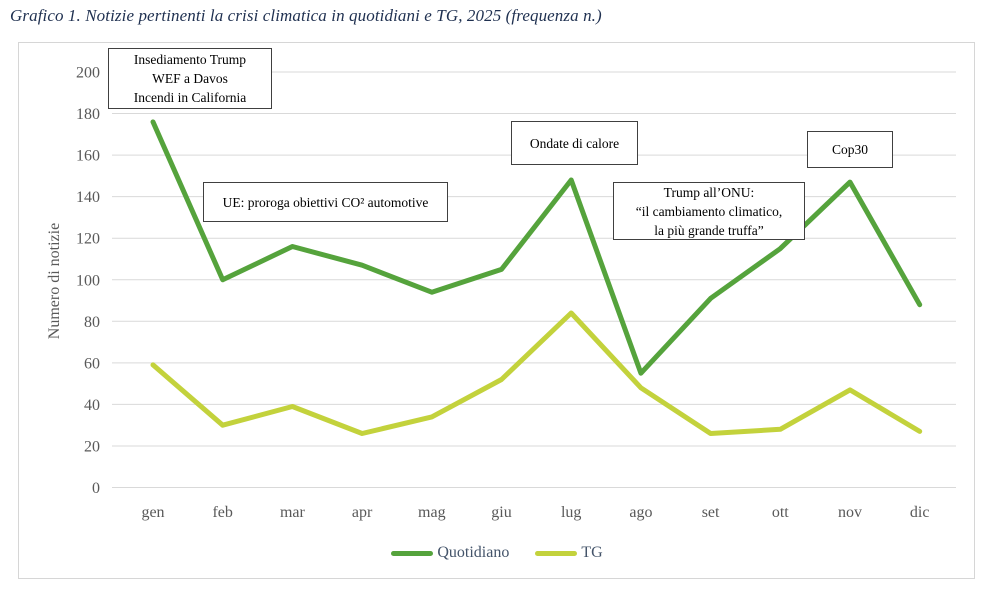 This screenshot has height=591, width=994. I want to click on annotation-line: Insediamento Trump, so click(190, 59).